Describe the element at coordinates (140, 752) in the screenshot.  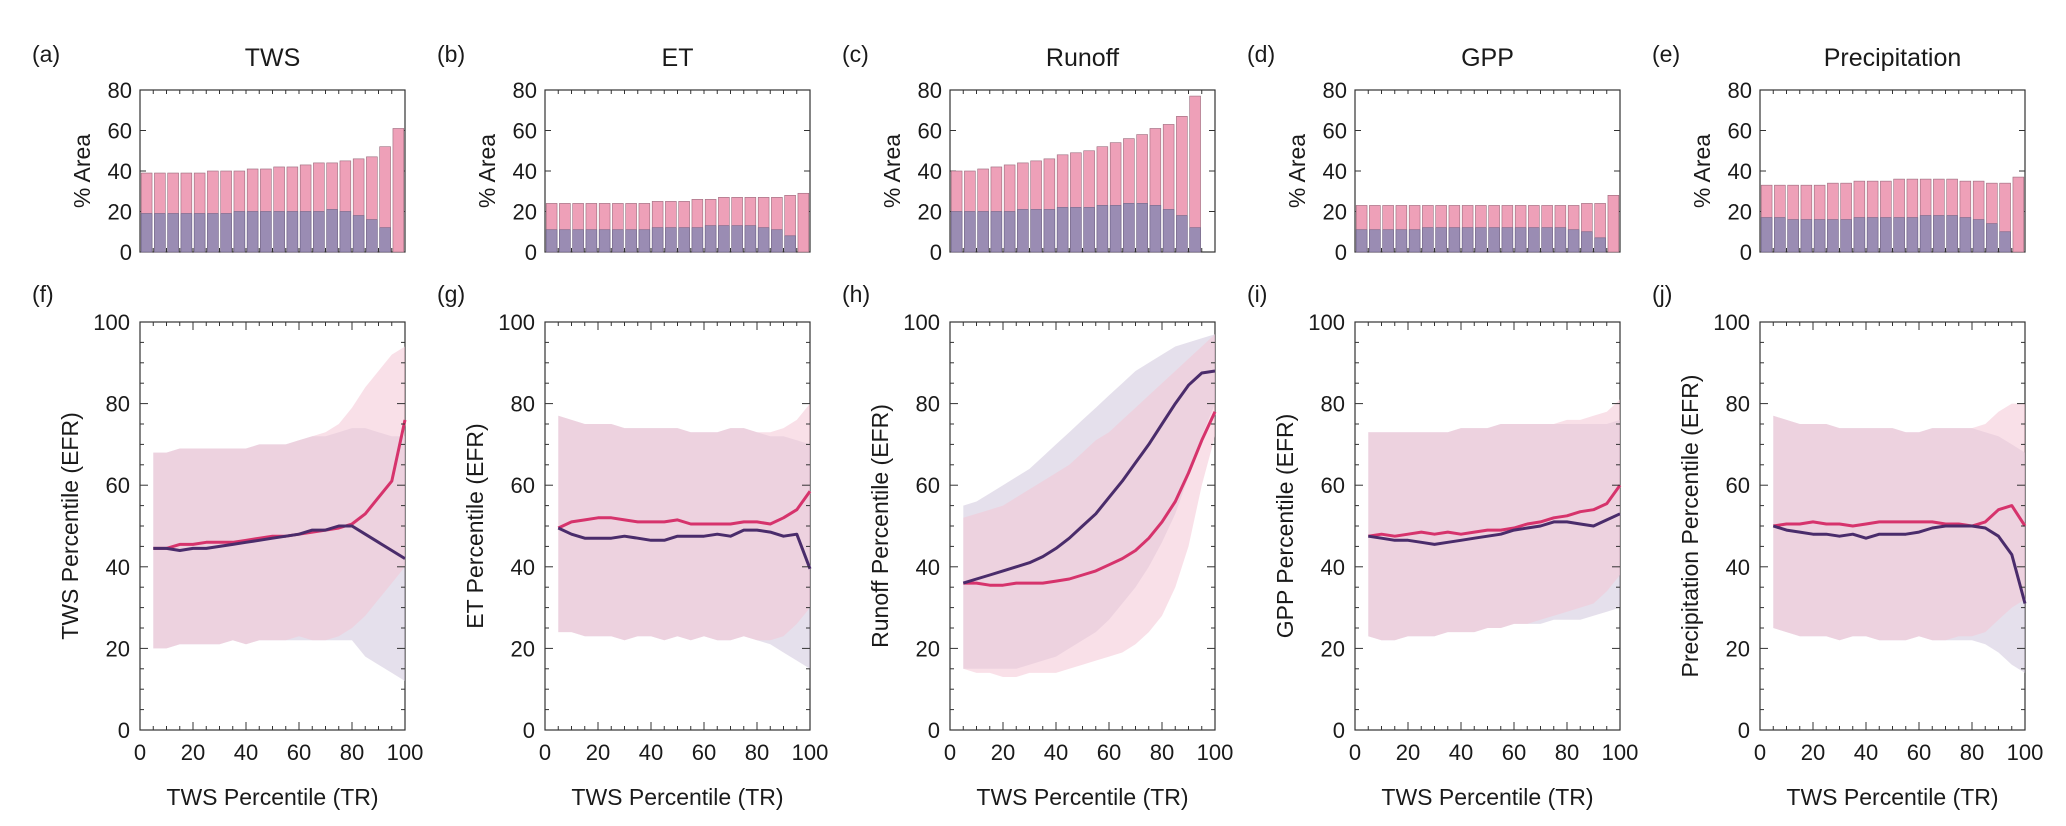
I see `x-tick-label: 0` at that location.